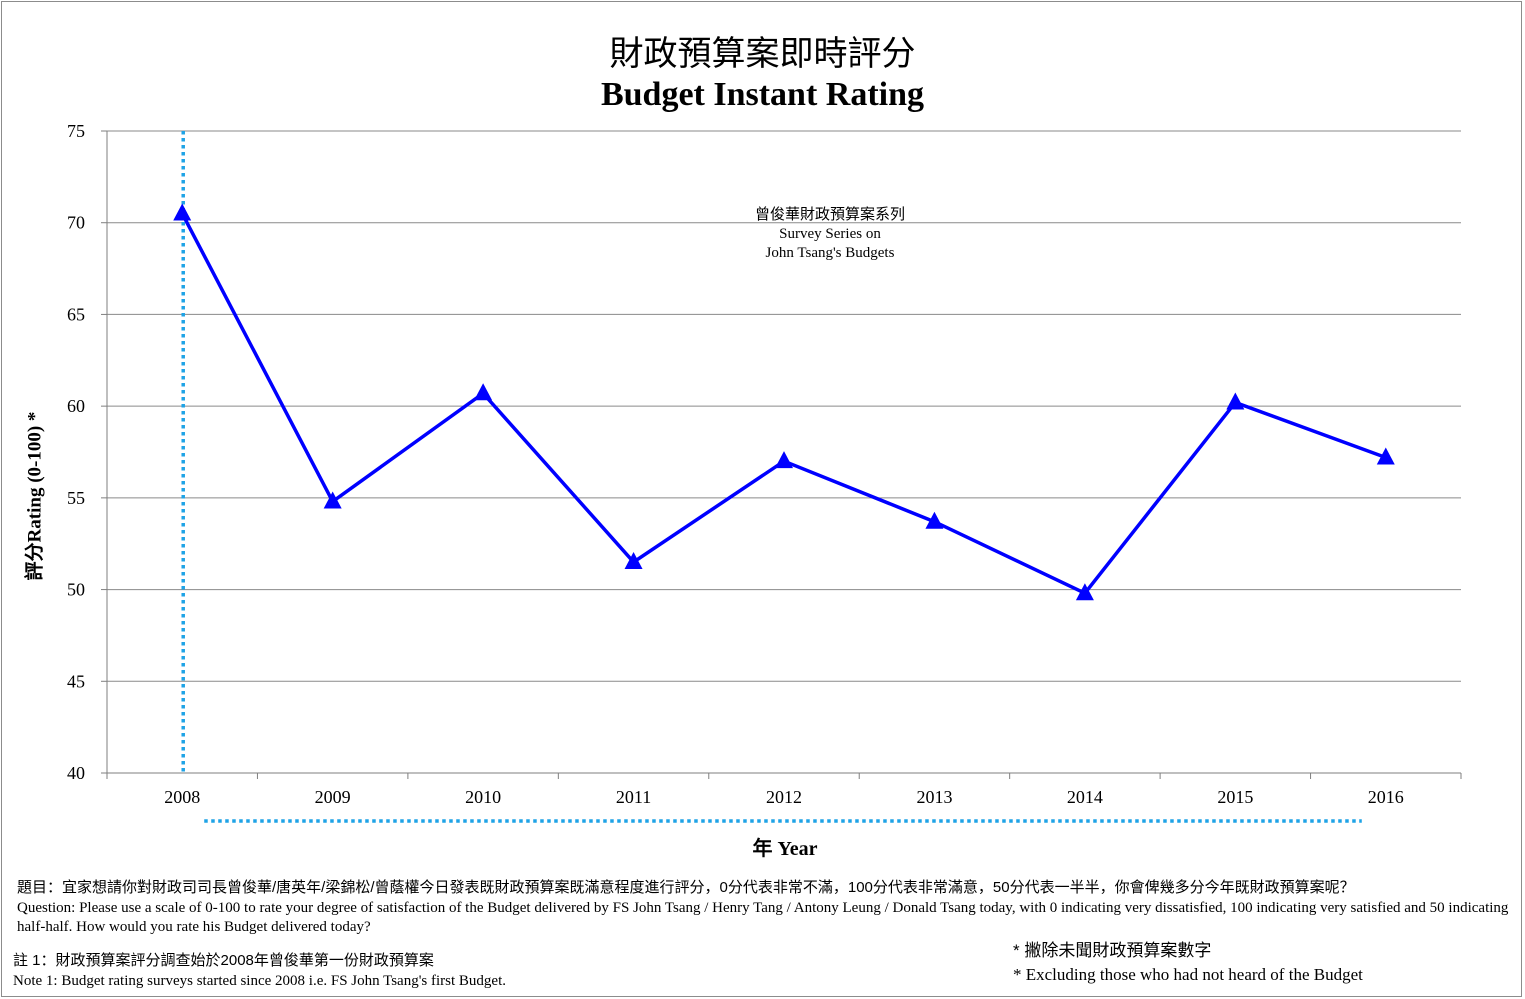  Describe the element at coordinates (1112, 950) in the screenshot. I see `exclusion-note-zh: * 撇除未聞財政預算案數字` at that location.